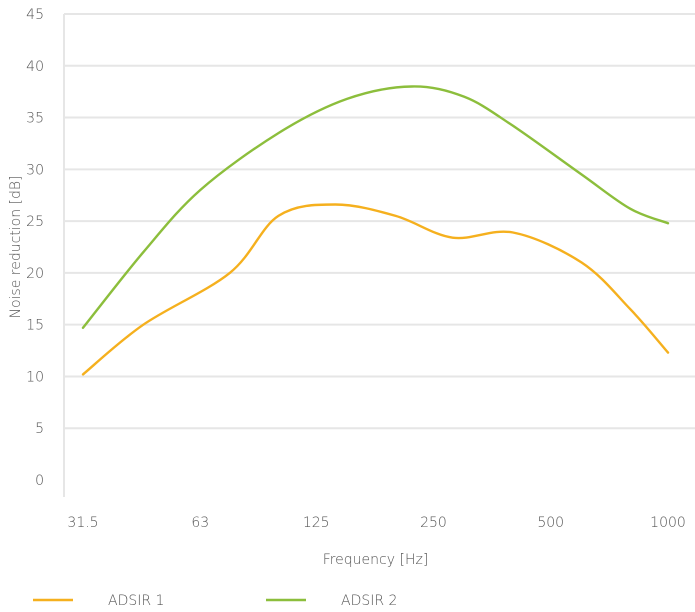  Describe the element at coordinates (316, 523) in the screenshot. I see `x-tick-label-2: 125` at that location.